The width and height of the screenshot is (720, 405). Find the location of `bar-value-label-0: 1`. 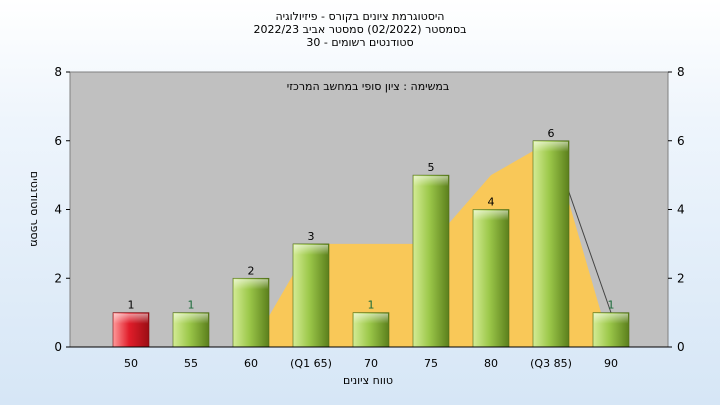

bar-value-label-0: 1 is located at coordinates (131, 305).